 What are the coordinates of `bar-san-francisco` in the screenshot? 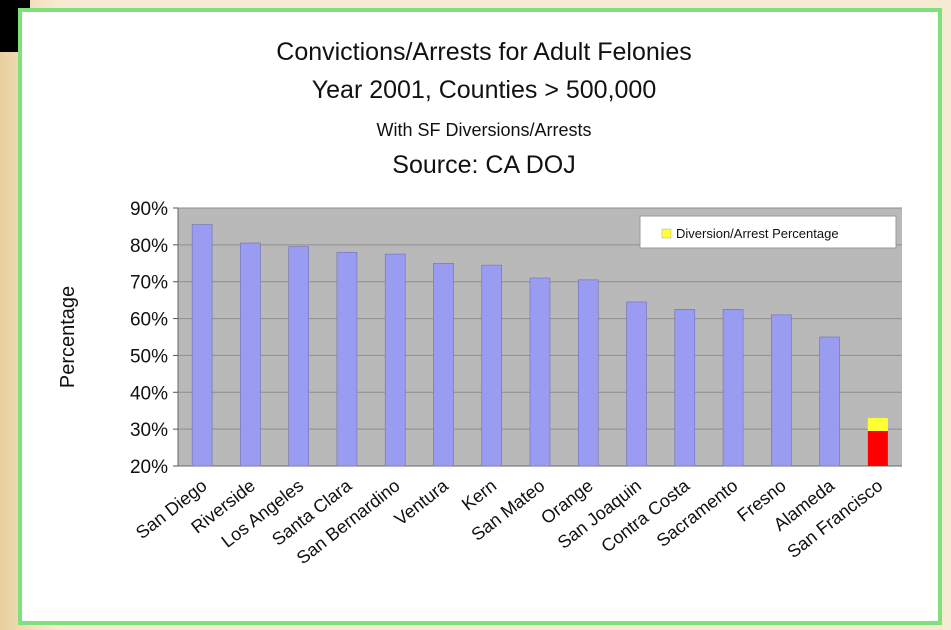 It's located at (877, 448).